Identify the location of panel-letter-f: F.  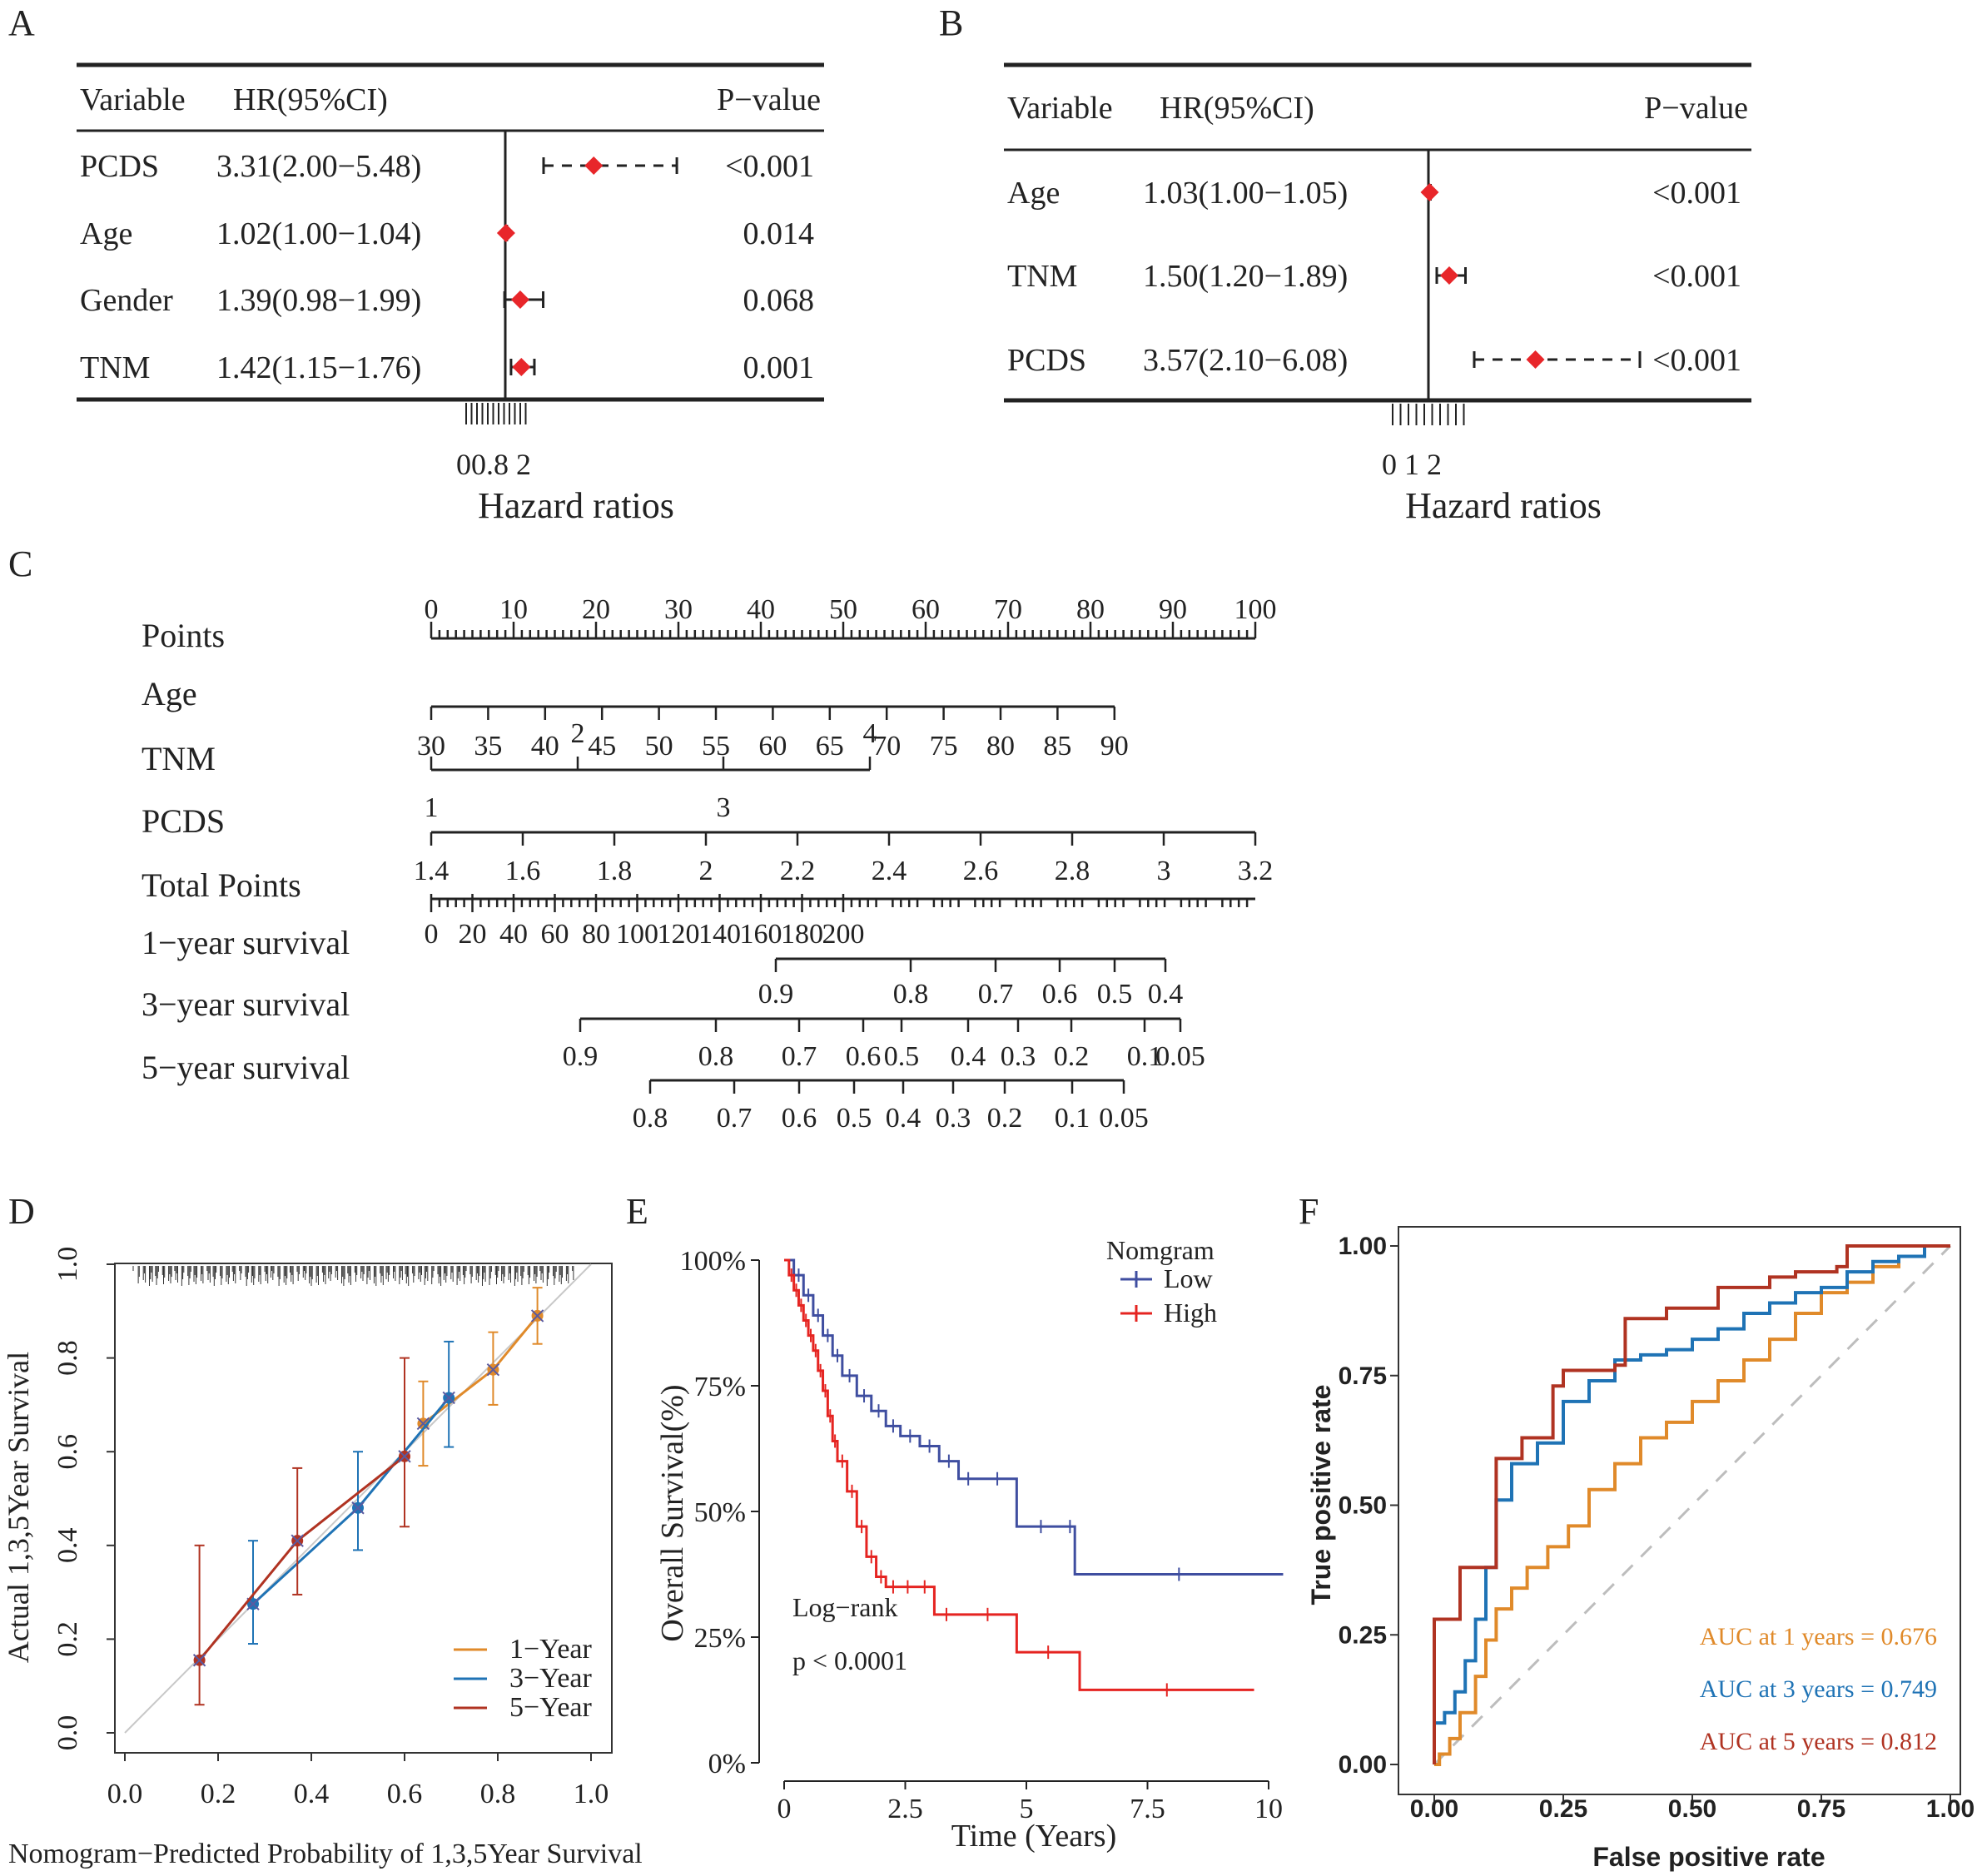
(1309, 1211).